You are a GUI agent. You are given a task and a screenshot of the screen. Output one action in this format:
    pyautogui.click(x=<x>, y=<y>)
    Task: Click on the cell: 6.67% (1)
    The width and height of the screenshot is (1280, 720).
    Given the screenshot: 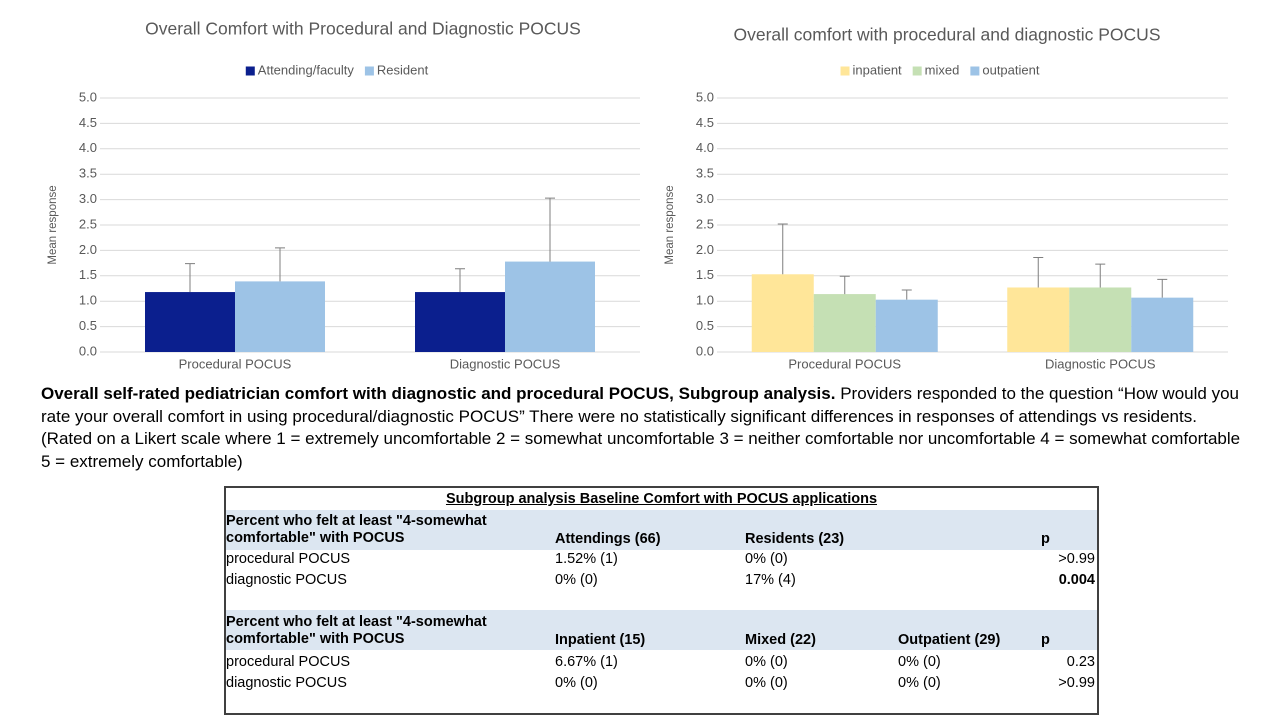 What is the action you would take?
    pyautogui.click(x=586, y=662)
    